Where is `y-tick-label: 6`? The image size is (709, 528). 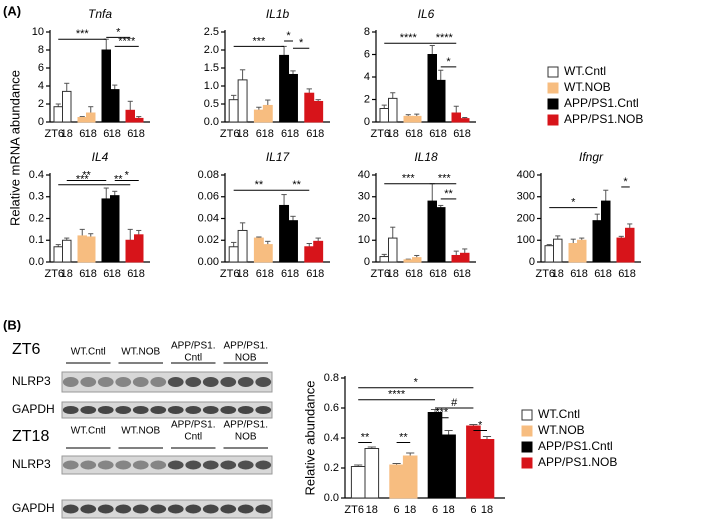
y-tick-label: 6 is located at coordinates (367, 54).